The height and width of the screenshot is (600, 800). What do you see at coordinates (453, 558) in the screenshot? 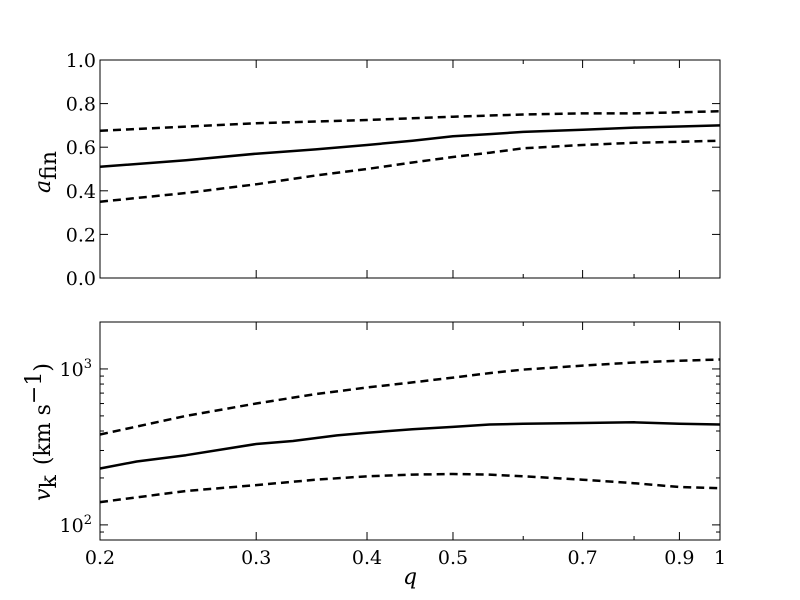
I see `kick-xtick-label: 0.5` at bounding box center [453, 558].